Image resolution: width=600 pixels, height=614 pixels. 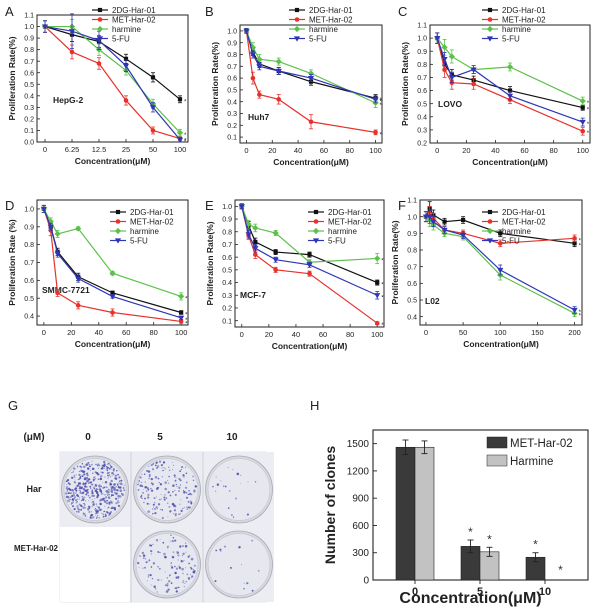 I want to click on legend-label: harmine, so click(x=144, y=231).